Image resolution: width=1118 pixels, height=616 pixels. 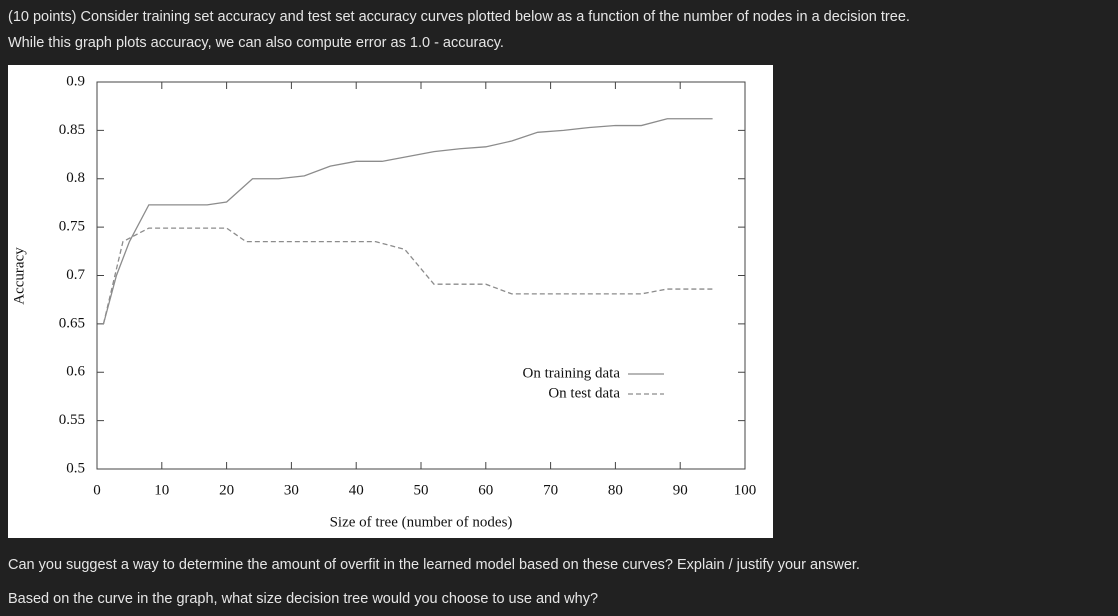 I want to click on y-axis-label: Accuracy, so click(x=19, y=276).